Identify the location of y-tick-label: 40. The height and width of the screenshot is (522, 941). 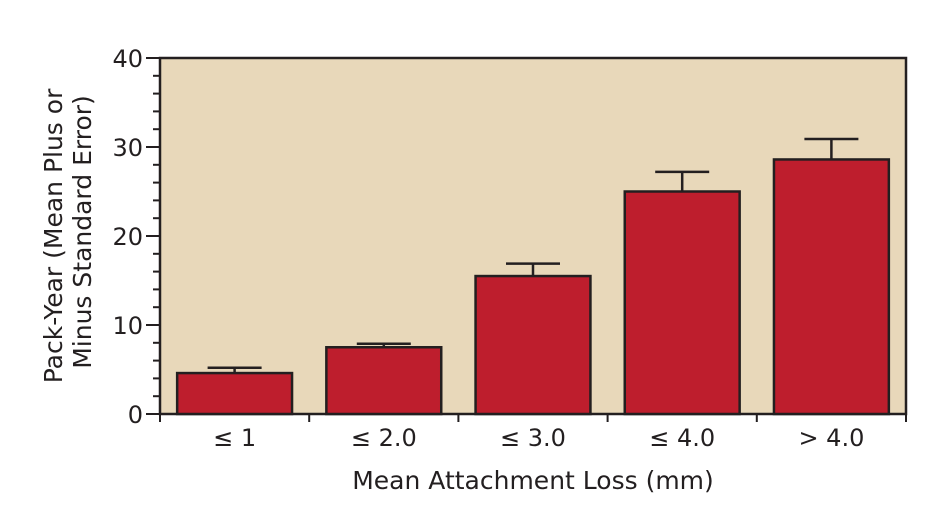
(127, 59).